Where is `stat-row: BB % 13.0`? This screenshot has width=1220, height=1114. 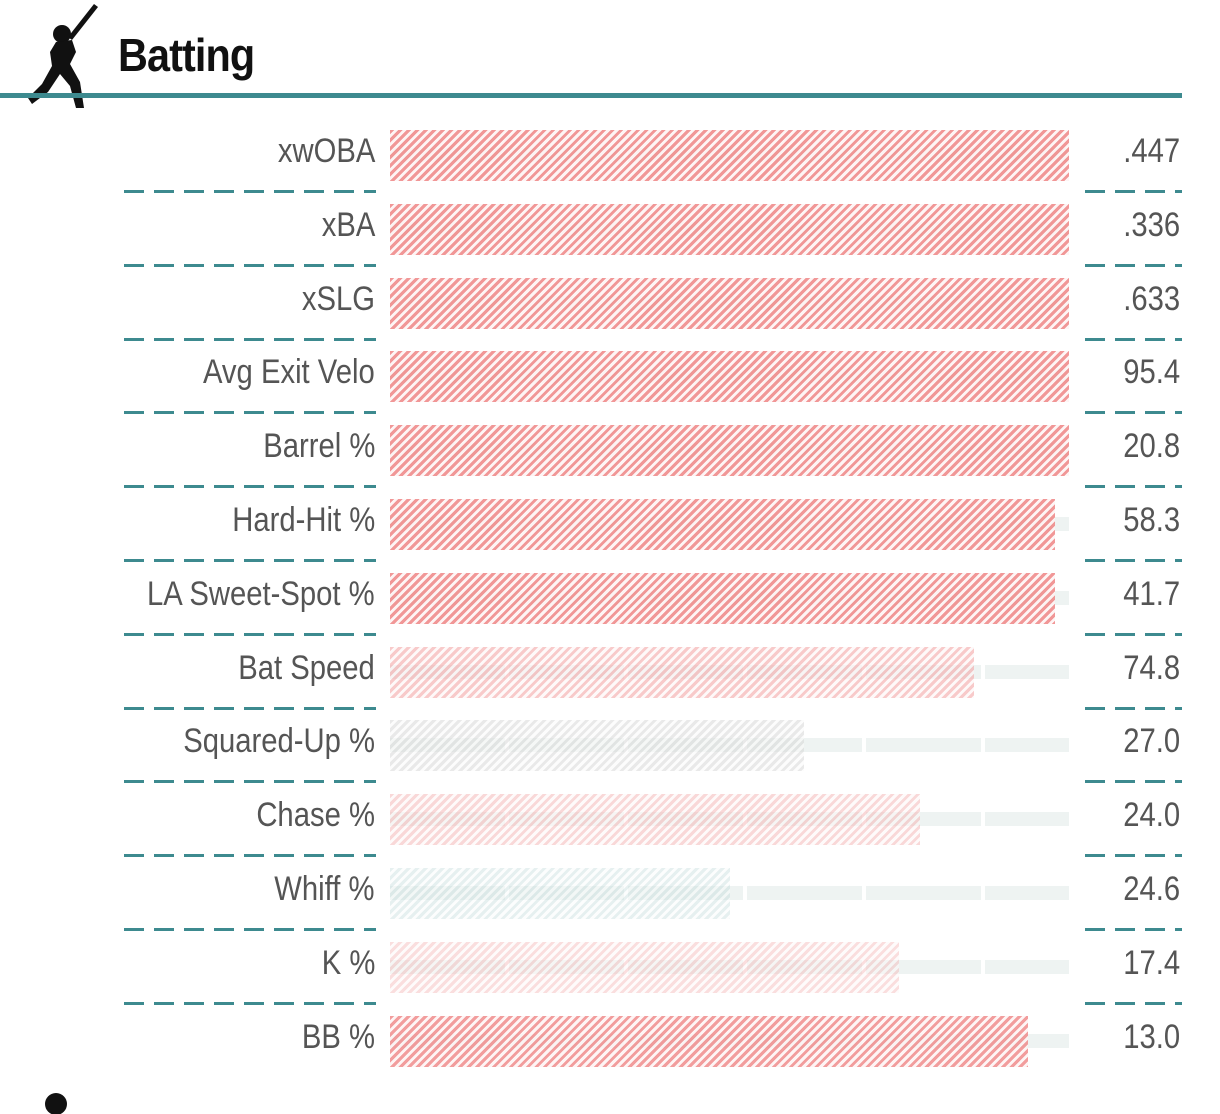
stat-row: BB % 13.0 is located at coordinates (610, 1041).